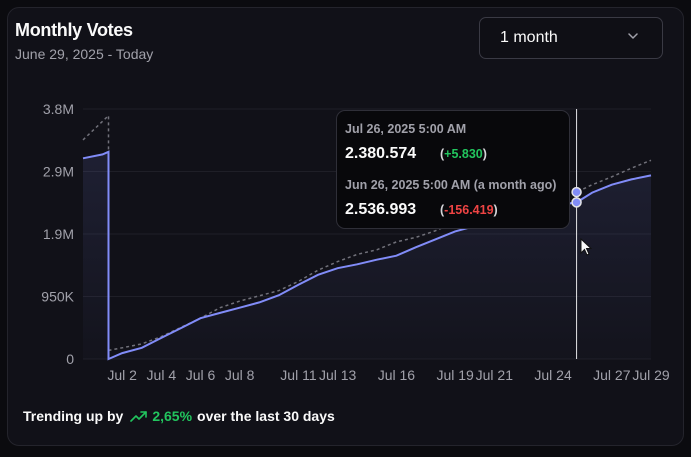 This screenshot has width=691, height=457. What do you see at coordinates (576, 202) in the screenshot?
I see `current-hover-point` at bounding box center [576, 202].